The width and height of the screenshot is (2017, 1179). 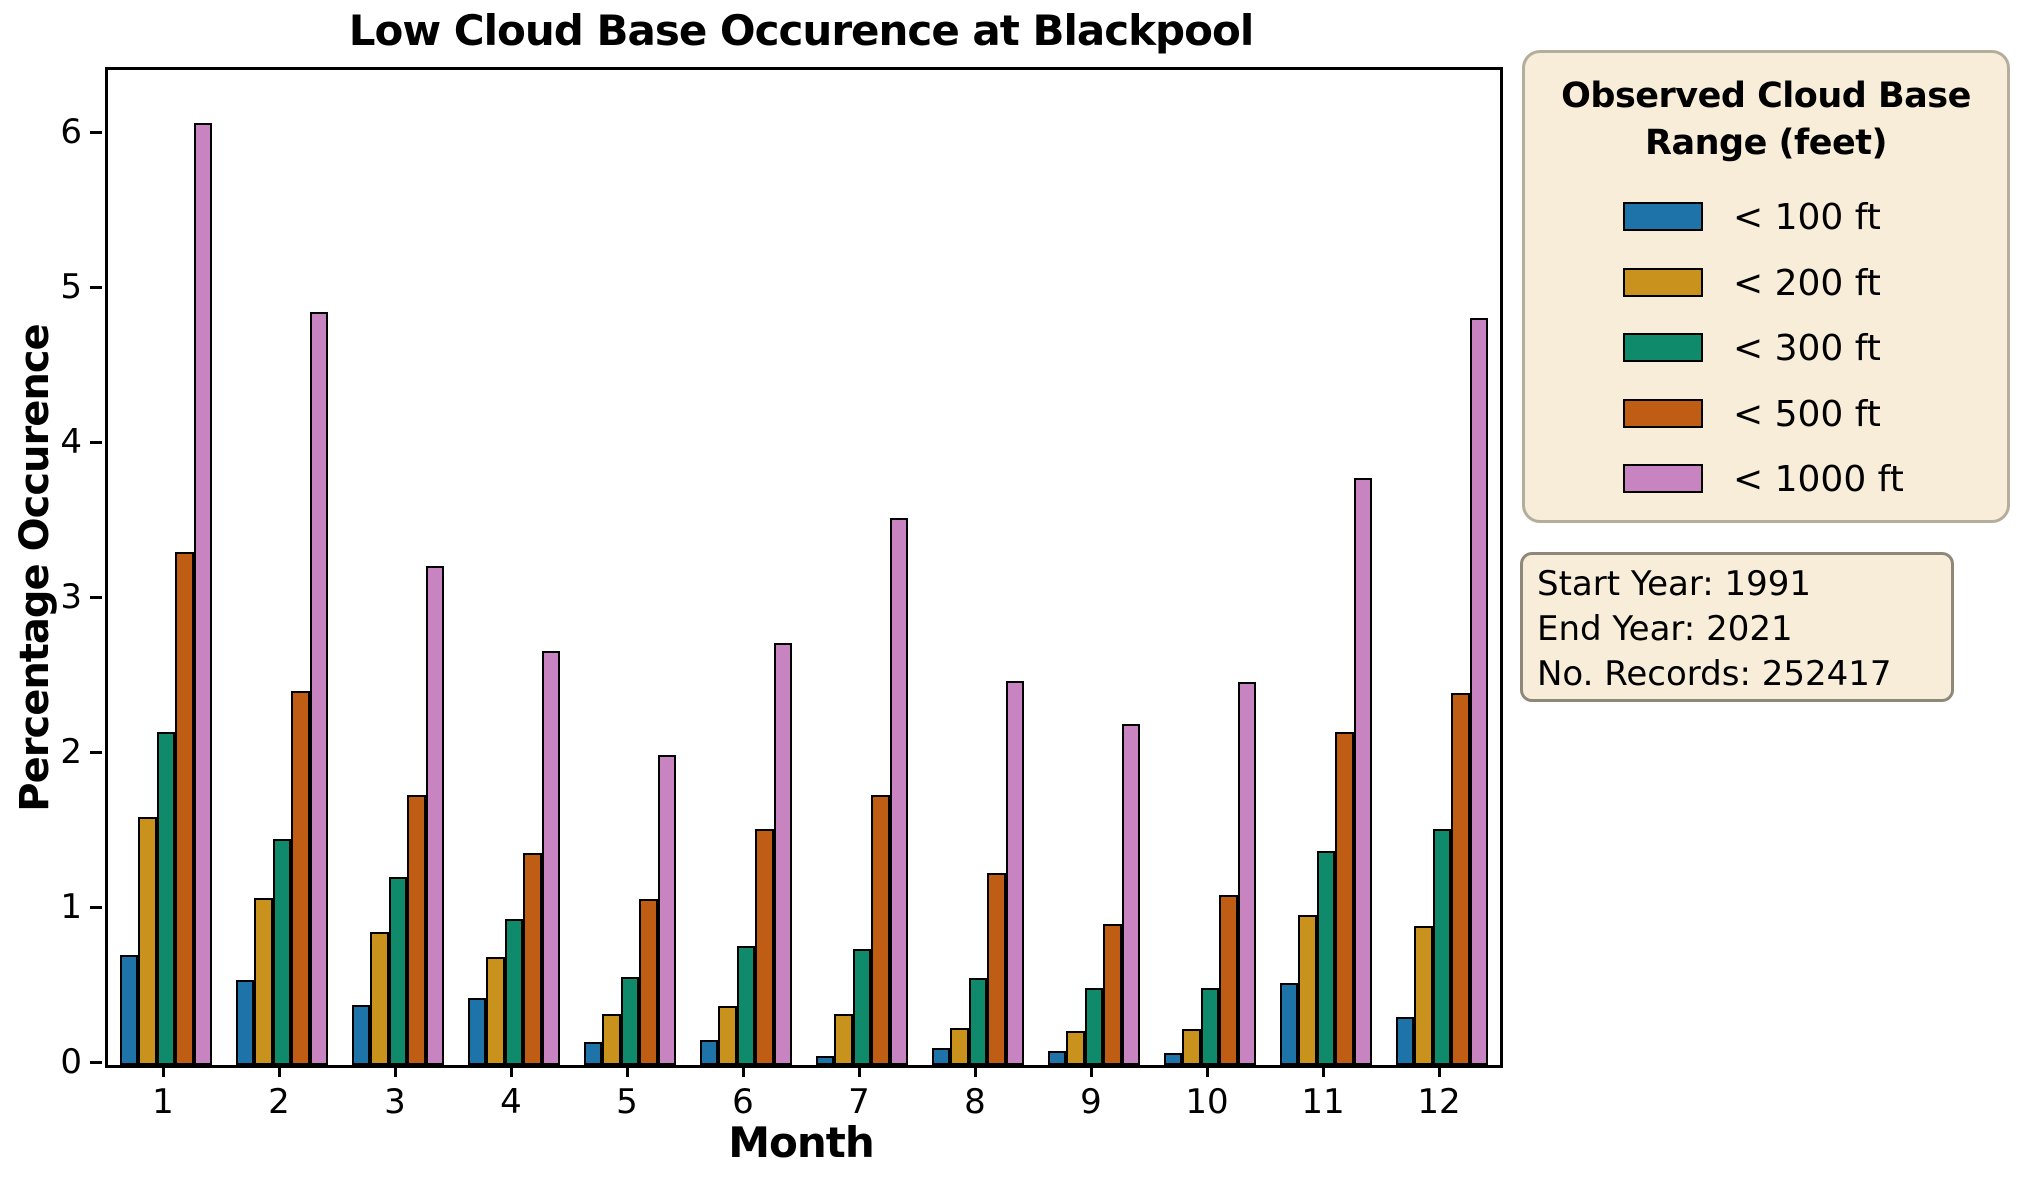 I want to click on legend-entry-500ft: < 500 ft, so click(x=1766, y=414).